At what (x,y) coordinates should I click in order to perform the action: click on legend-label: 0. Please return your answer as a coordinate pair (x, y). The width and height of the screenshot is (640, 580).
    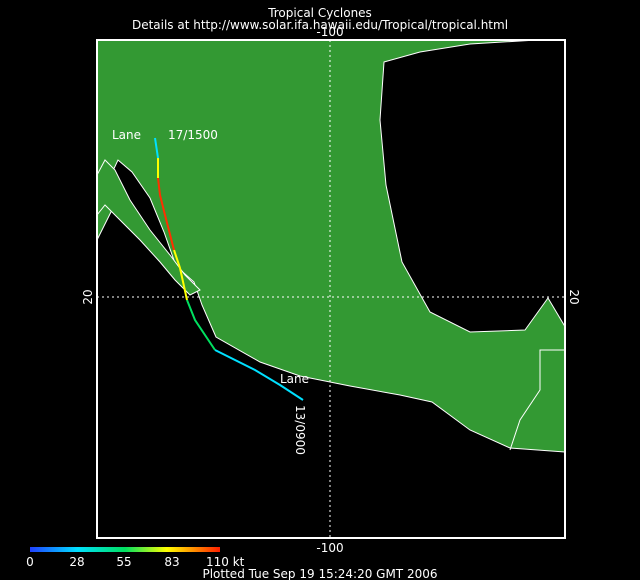
    Looking at the image, I should click on (30, 562).